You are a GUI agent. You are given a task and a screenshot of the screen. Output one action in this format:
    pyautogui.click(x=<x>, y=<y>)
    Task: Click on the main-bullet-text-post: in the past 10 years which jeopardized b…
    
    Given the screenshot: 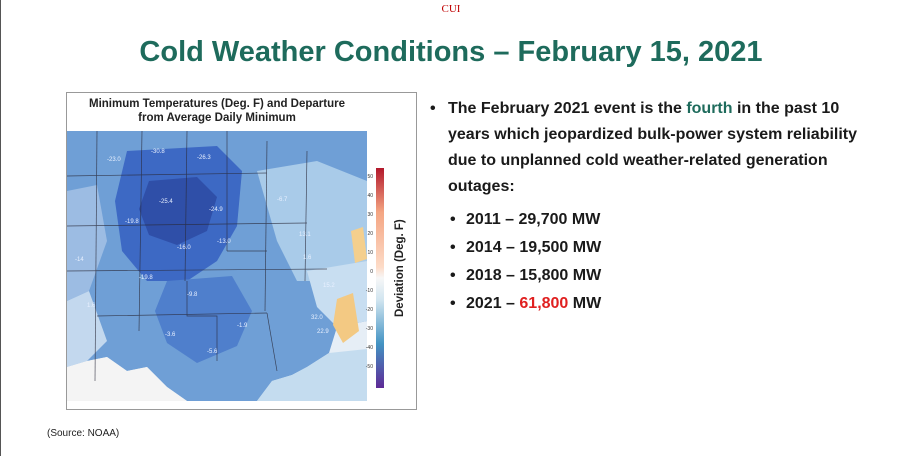 What is the action you would take?
    pyautogui.click(x=653, y=147)
    